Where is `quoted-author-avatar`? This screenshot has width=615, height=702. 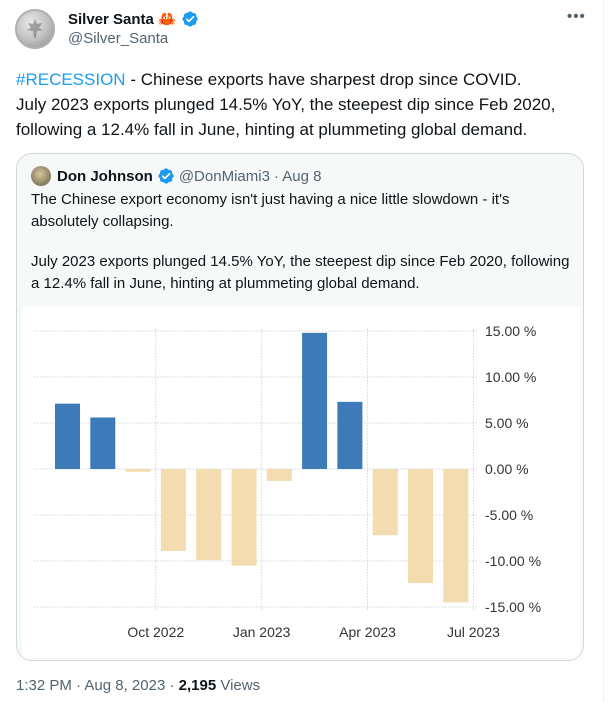
quoted-author-avatar is located at coordinates (41, 176).